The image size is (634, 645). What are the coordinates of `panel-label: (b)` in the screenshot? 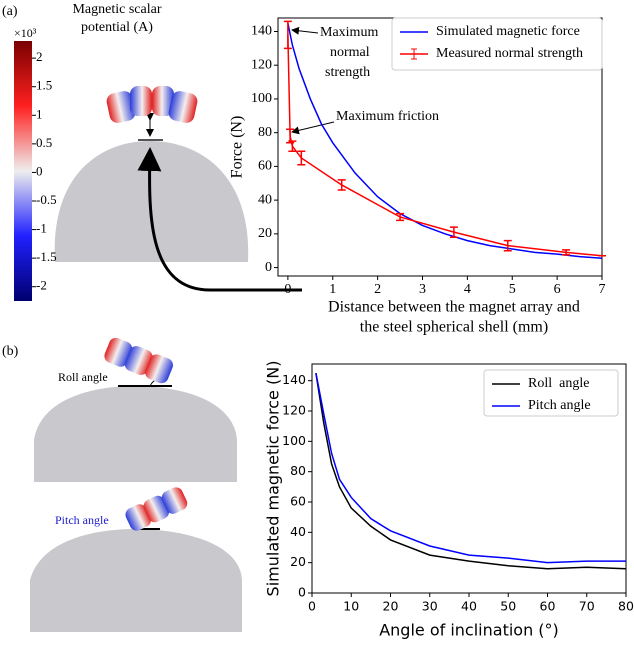 It's located at (10, 351).